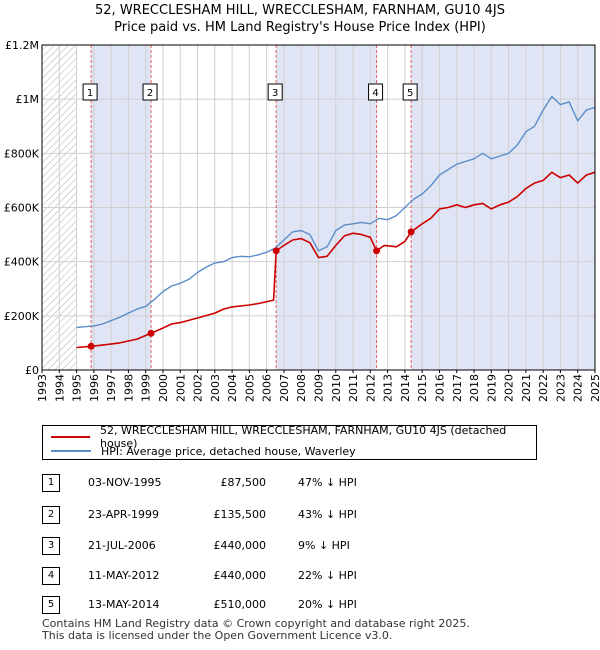  I want to click on x-tick-label: 2011, so click(353, 388).